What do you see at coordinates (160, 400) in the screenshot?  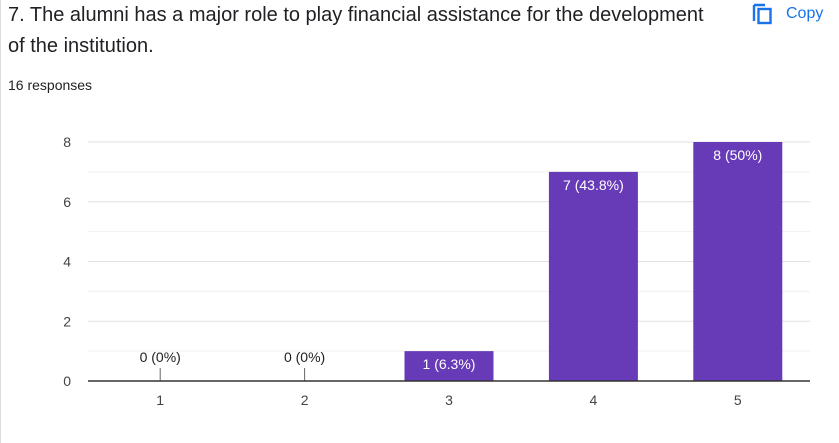 I see `x-tick-label: 1` at bounding box center [160, 400].